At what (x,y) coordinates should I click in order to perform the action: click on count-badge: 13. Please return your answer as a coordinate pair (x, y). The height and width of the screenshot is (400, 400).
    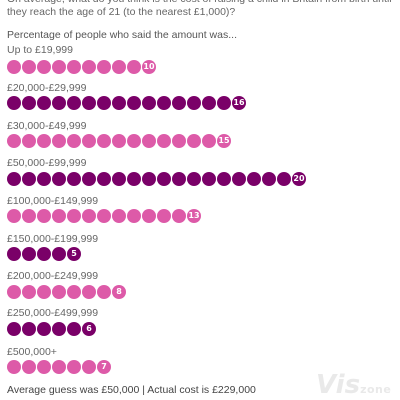
    Looking at the image, I should click on (194, 216).